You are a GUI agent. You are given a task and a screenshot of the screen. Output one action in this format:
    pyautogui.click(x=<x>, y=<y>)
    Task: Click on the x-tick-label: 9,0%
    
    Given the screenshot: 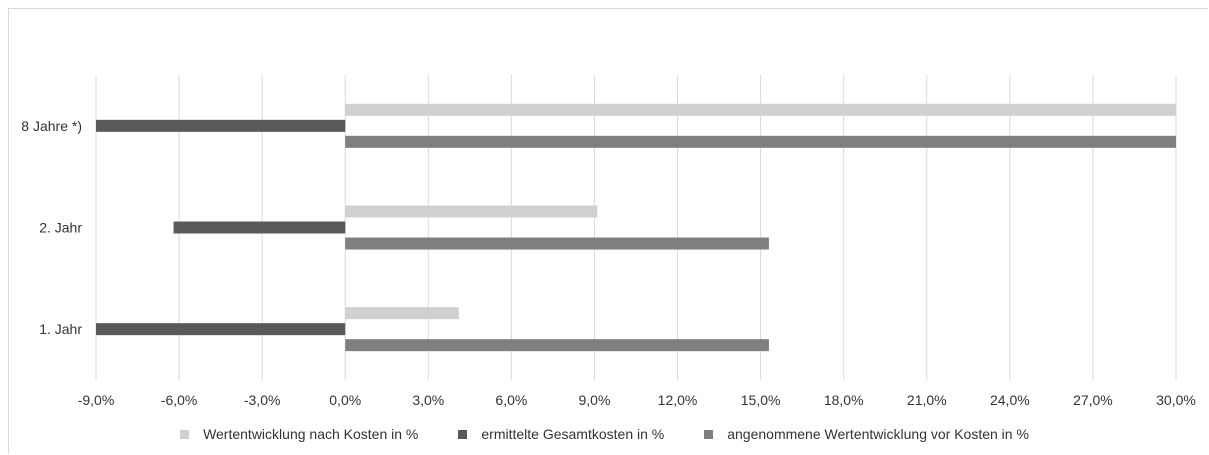 What is the action you would take?
    pyautogui.click(x=595, y=400)
    